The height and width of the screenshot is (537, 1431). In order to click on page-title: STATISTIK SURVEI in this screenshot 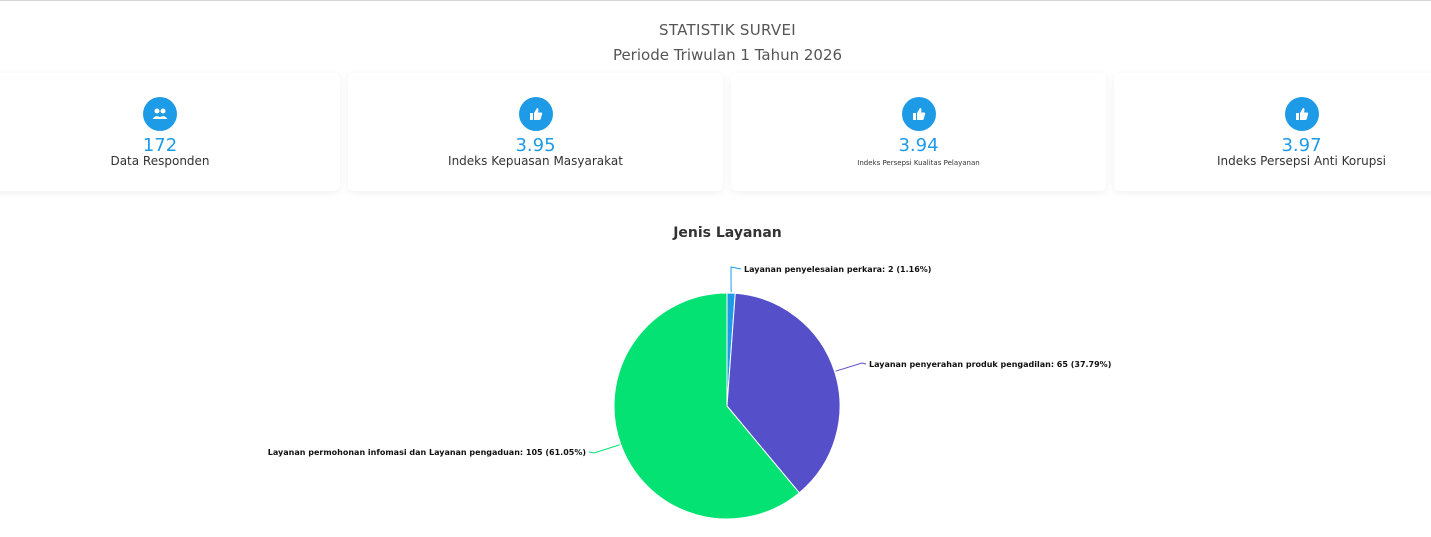, I will do `click(727, 30)`.